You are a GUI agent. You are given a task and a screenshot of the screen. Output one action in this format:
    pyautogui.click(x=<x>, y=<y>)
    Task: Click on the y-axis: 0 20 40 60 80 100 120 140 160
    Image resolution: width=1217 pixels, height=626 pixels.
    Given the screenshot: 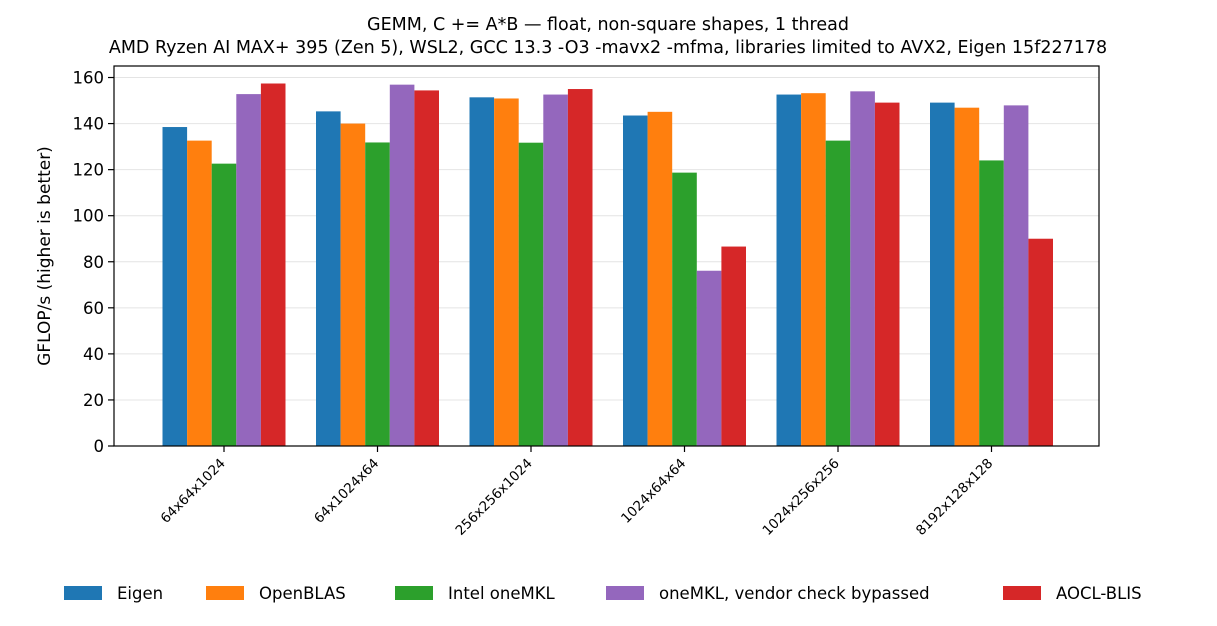 What is the action you would take?
    pyautogui.click(x=93, y=262)
    